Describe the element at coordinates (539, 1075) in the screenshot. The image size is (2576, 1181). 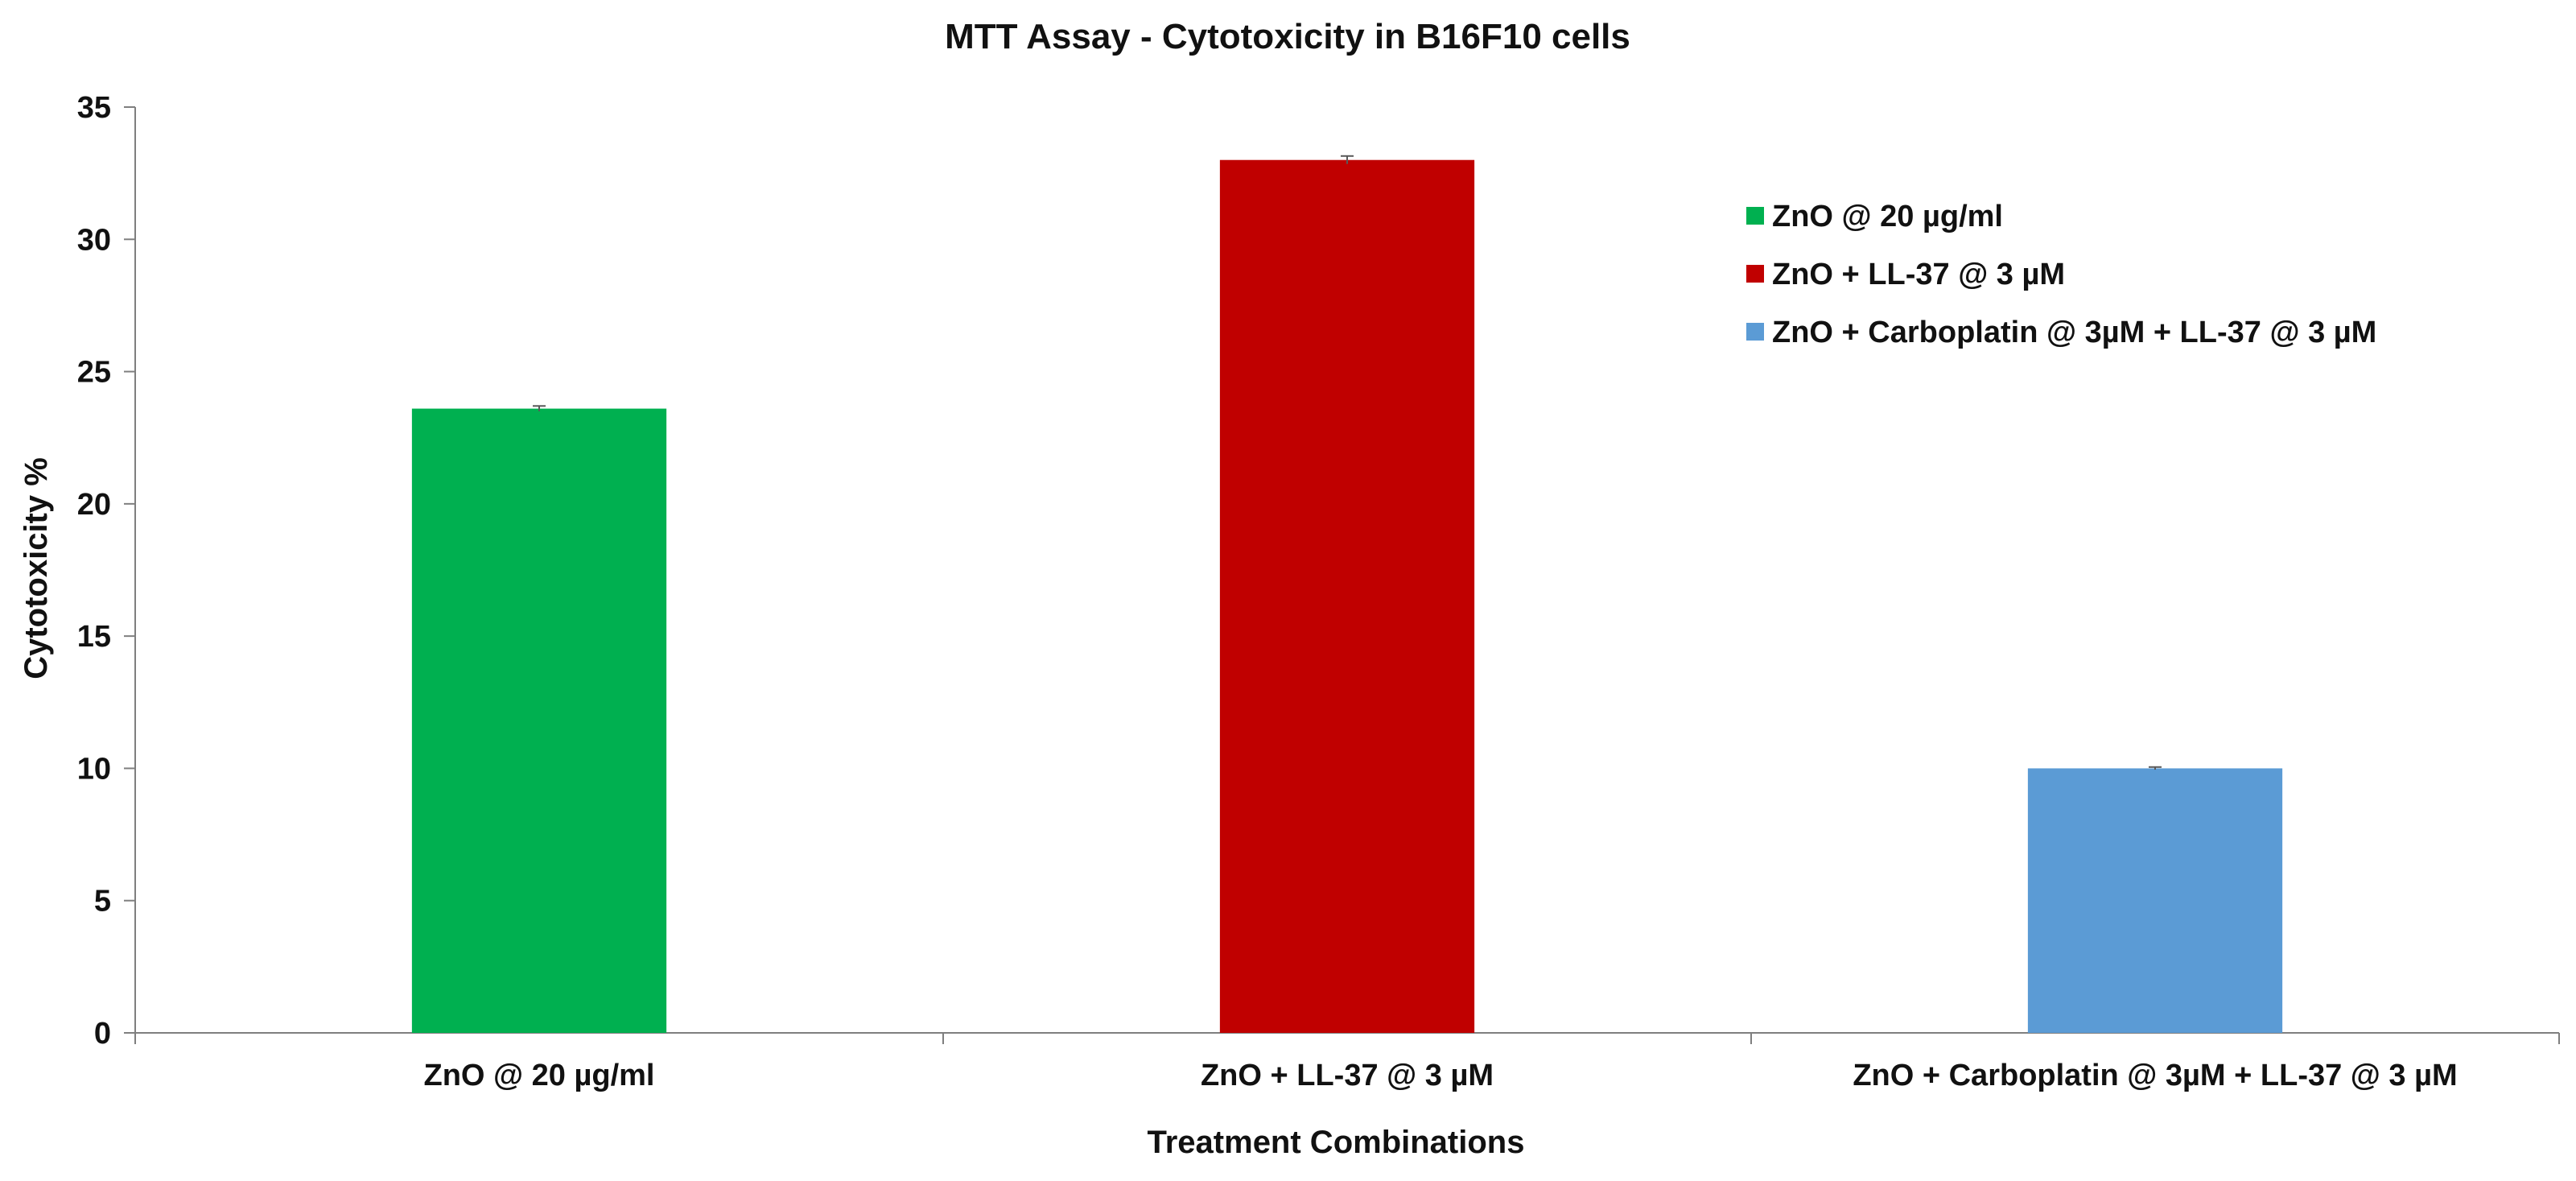
I see `x-tick-label: ZnO @ 20 µg/ml` at that location.